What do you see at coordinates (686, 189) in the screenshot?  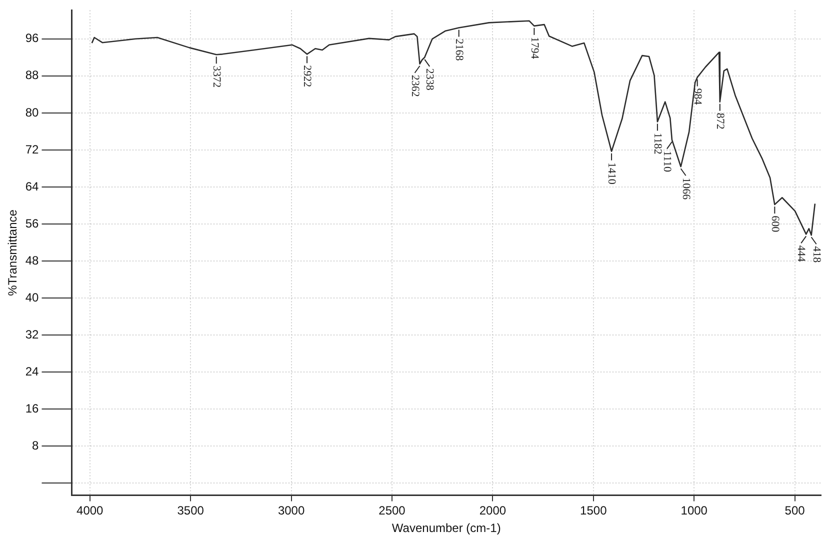 I see `annotation: 1066` at bounding box center [686, 189].